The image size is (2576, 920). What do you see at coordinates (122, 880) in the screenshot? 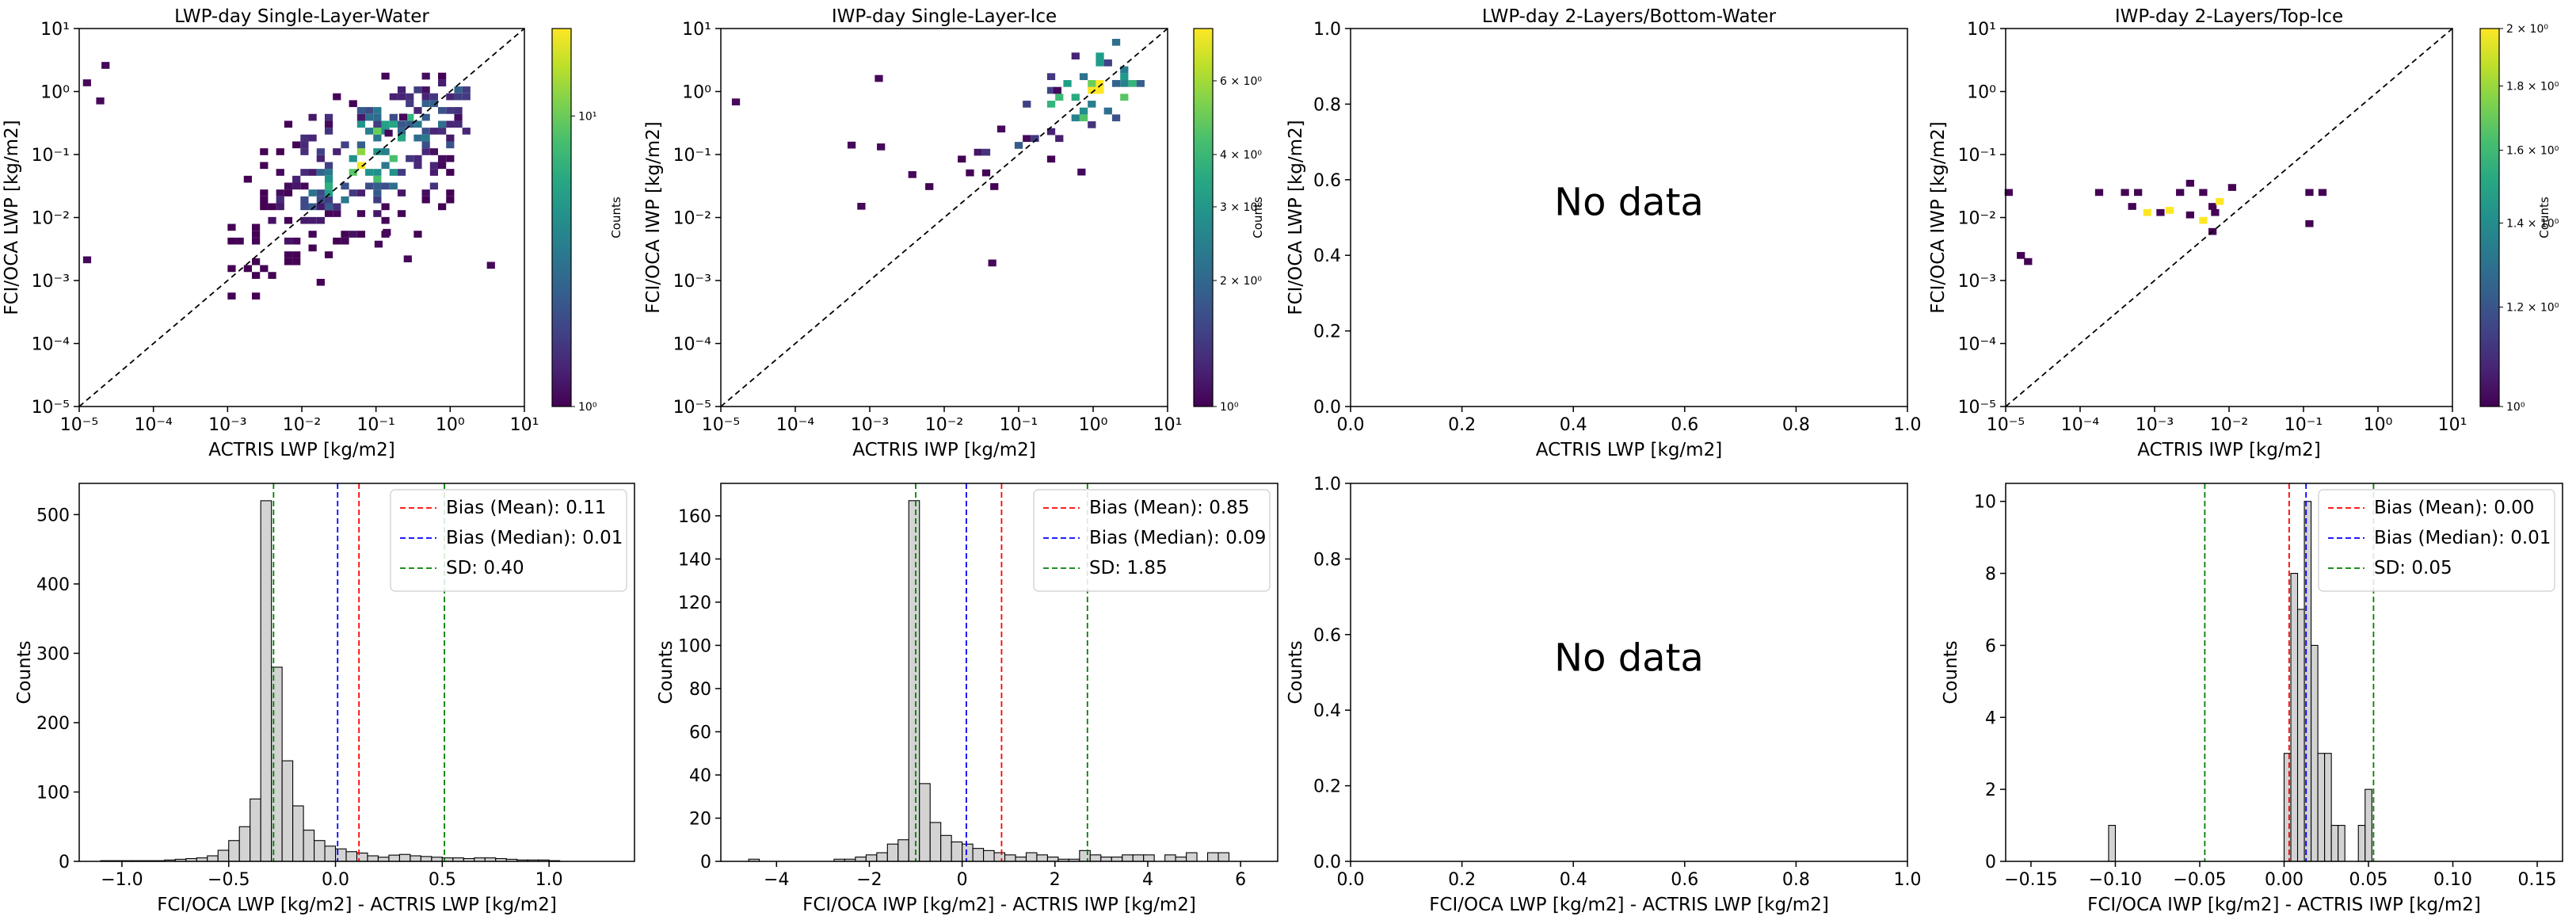
I see `x-tick-label: −1.0` at bounding box center [122, 880].